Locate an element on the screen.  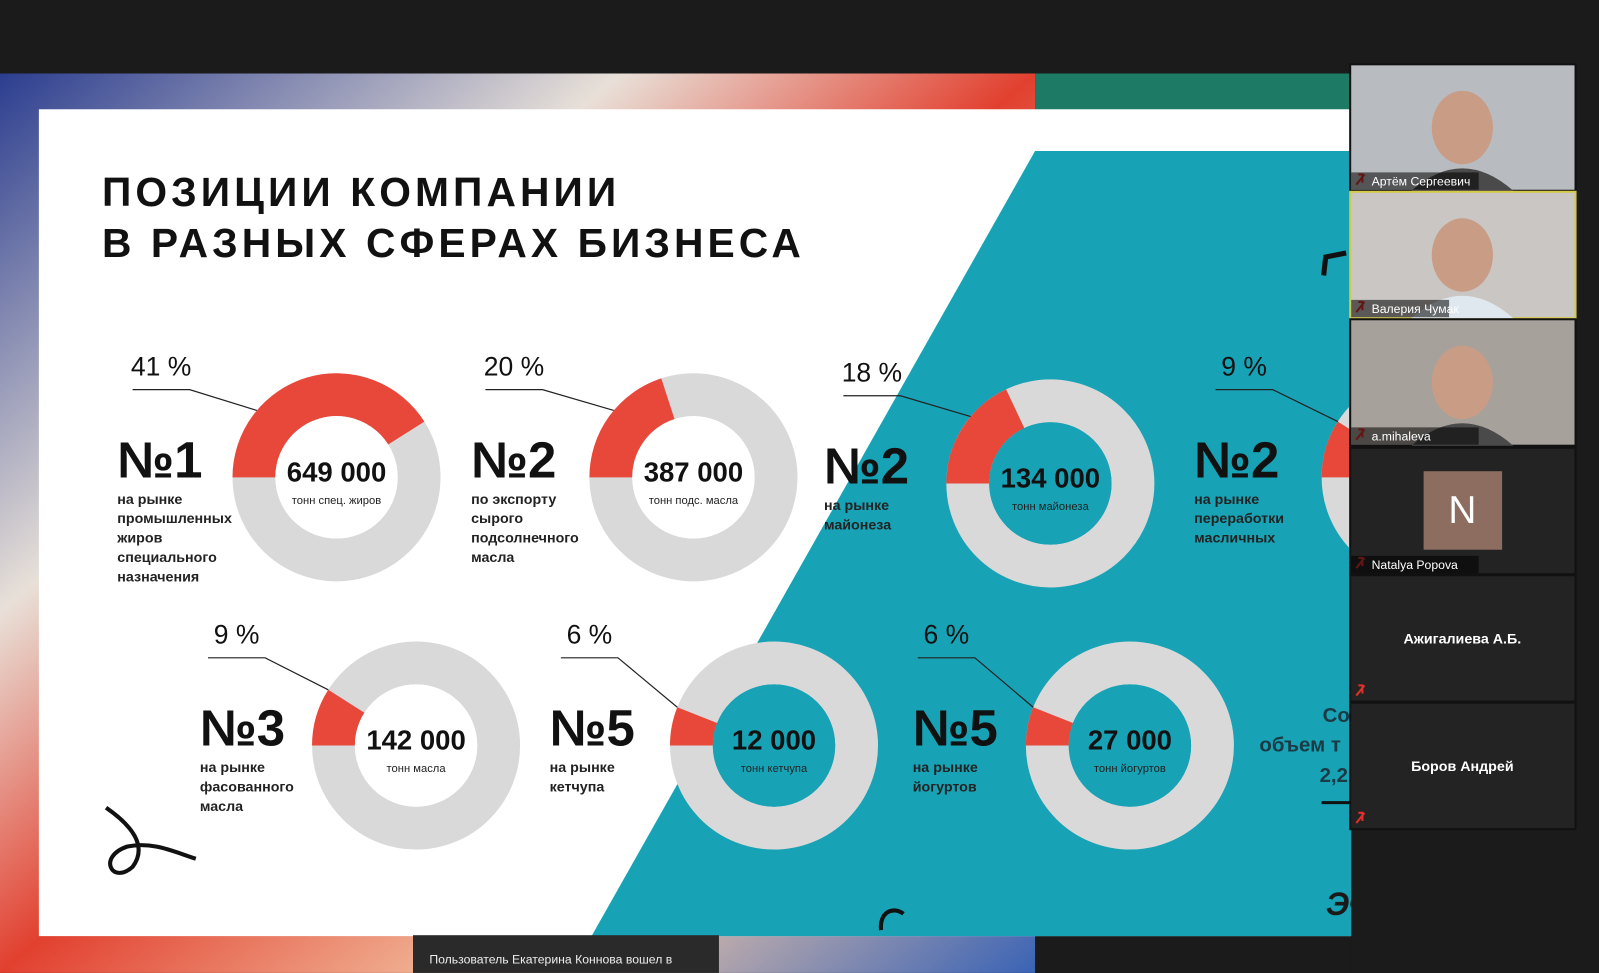
participant-name: Ажигалиева А.Б. is located at coordinates (1462, 640).